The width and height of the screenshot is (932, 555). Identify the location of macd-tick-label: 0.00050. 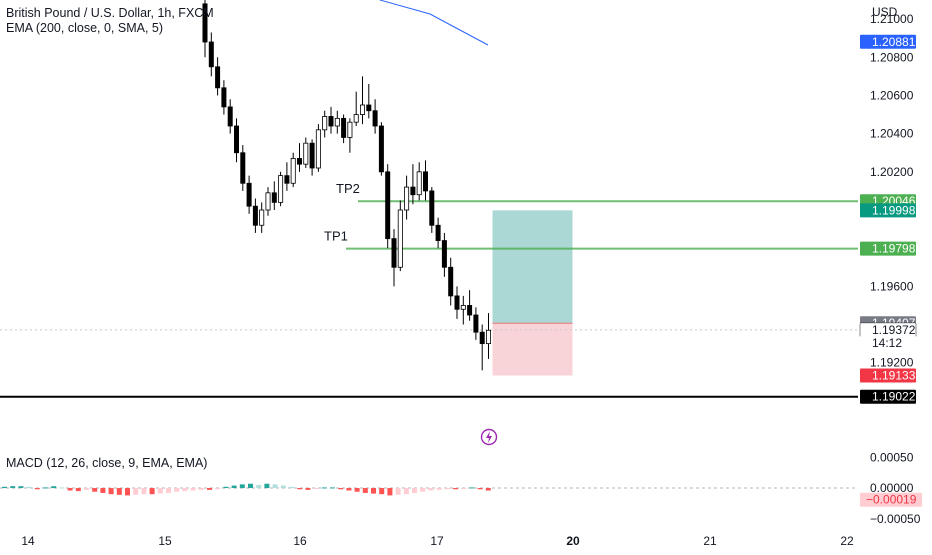
(892, 457).